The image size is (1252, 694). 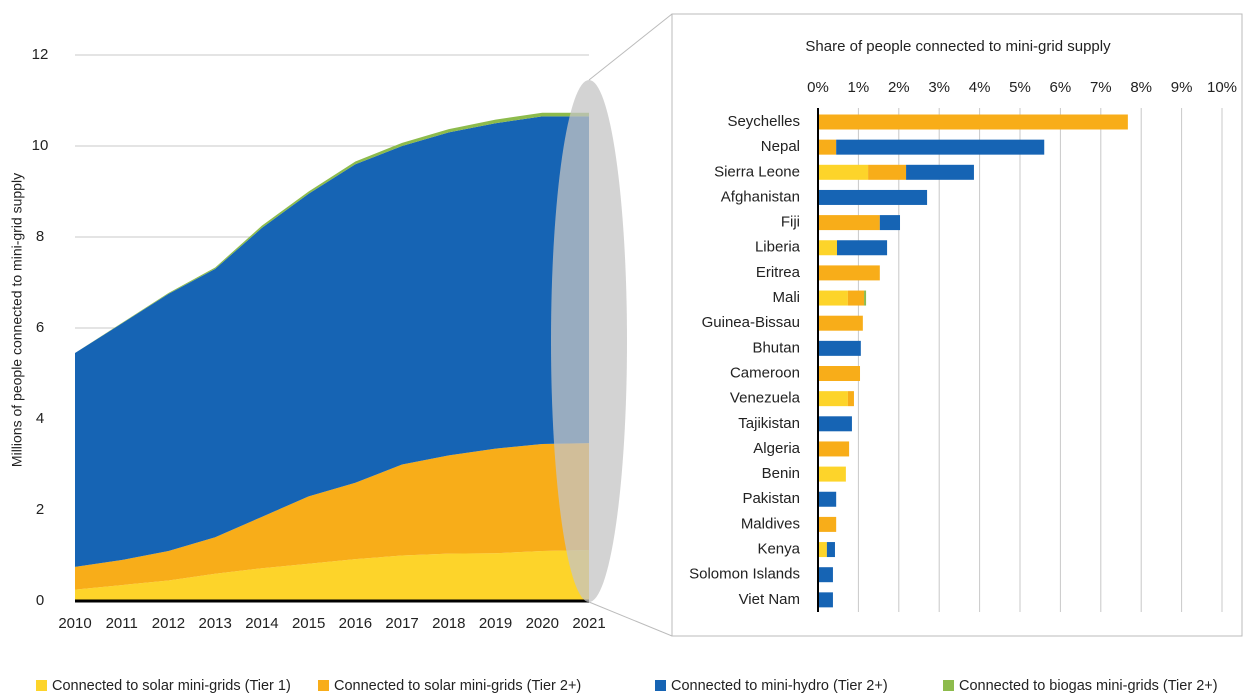 What do you see at coordinates (778, 272) in the screenshot?
I see `y-tick-label: Eritrea` at bounding box center [778, 272].